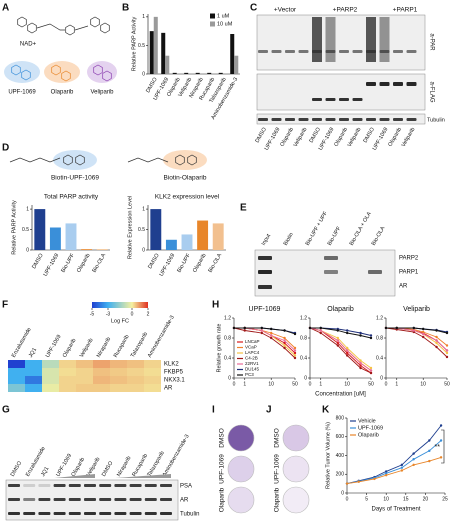 Image resolution: width=450 pixels, height=523 pixels. What do you see at coordinates (406, 499) in the screenshot?
I see `x-tick-label: 15` at bounding box center [406, 499].